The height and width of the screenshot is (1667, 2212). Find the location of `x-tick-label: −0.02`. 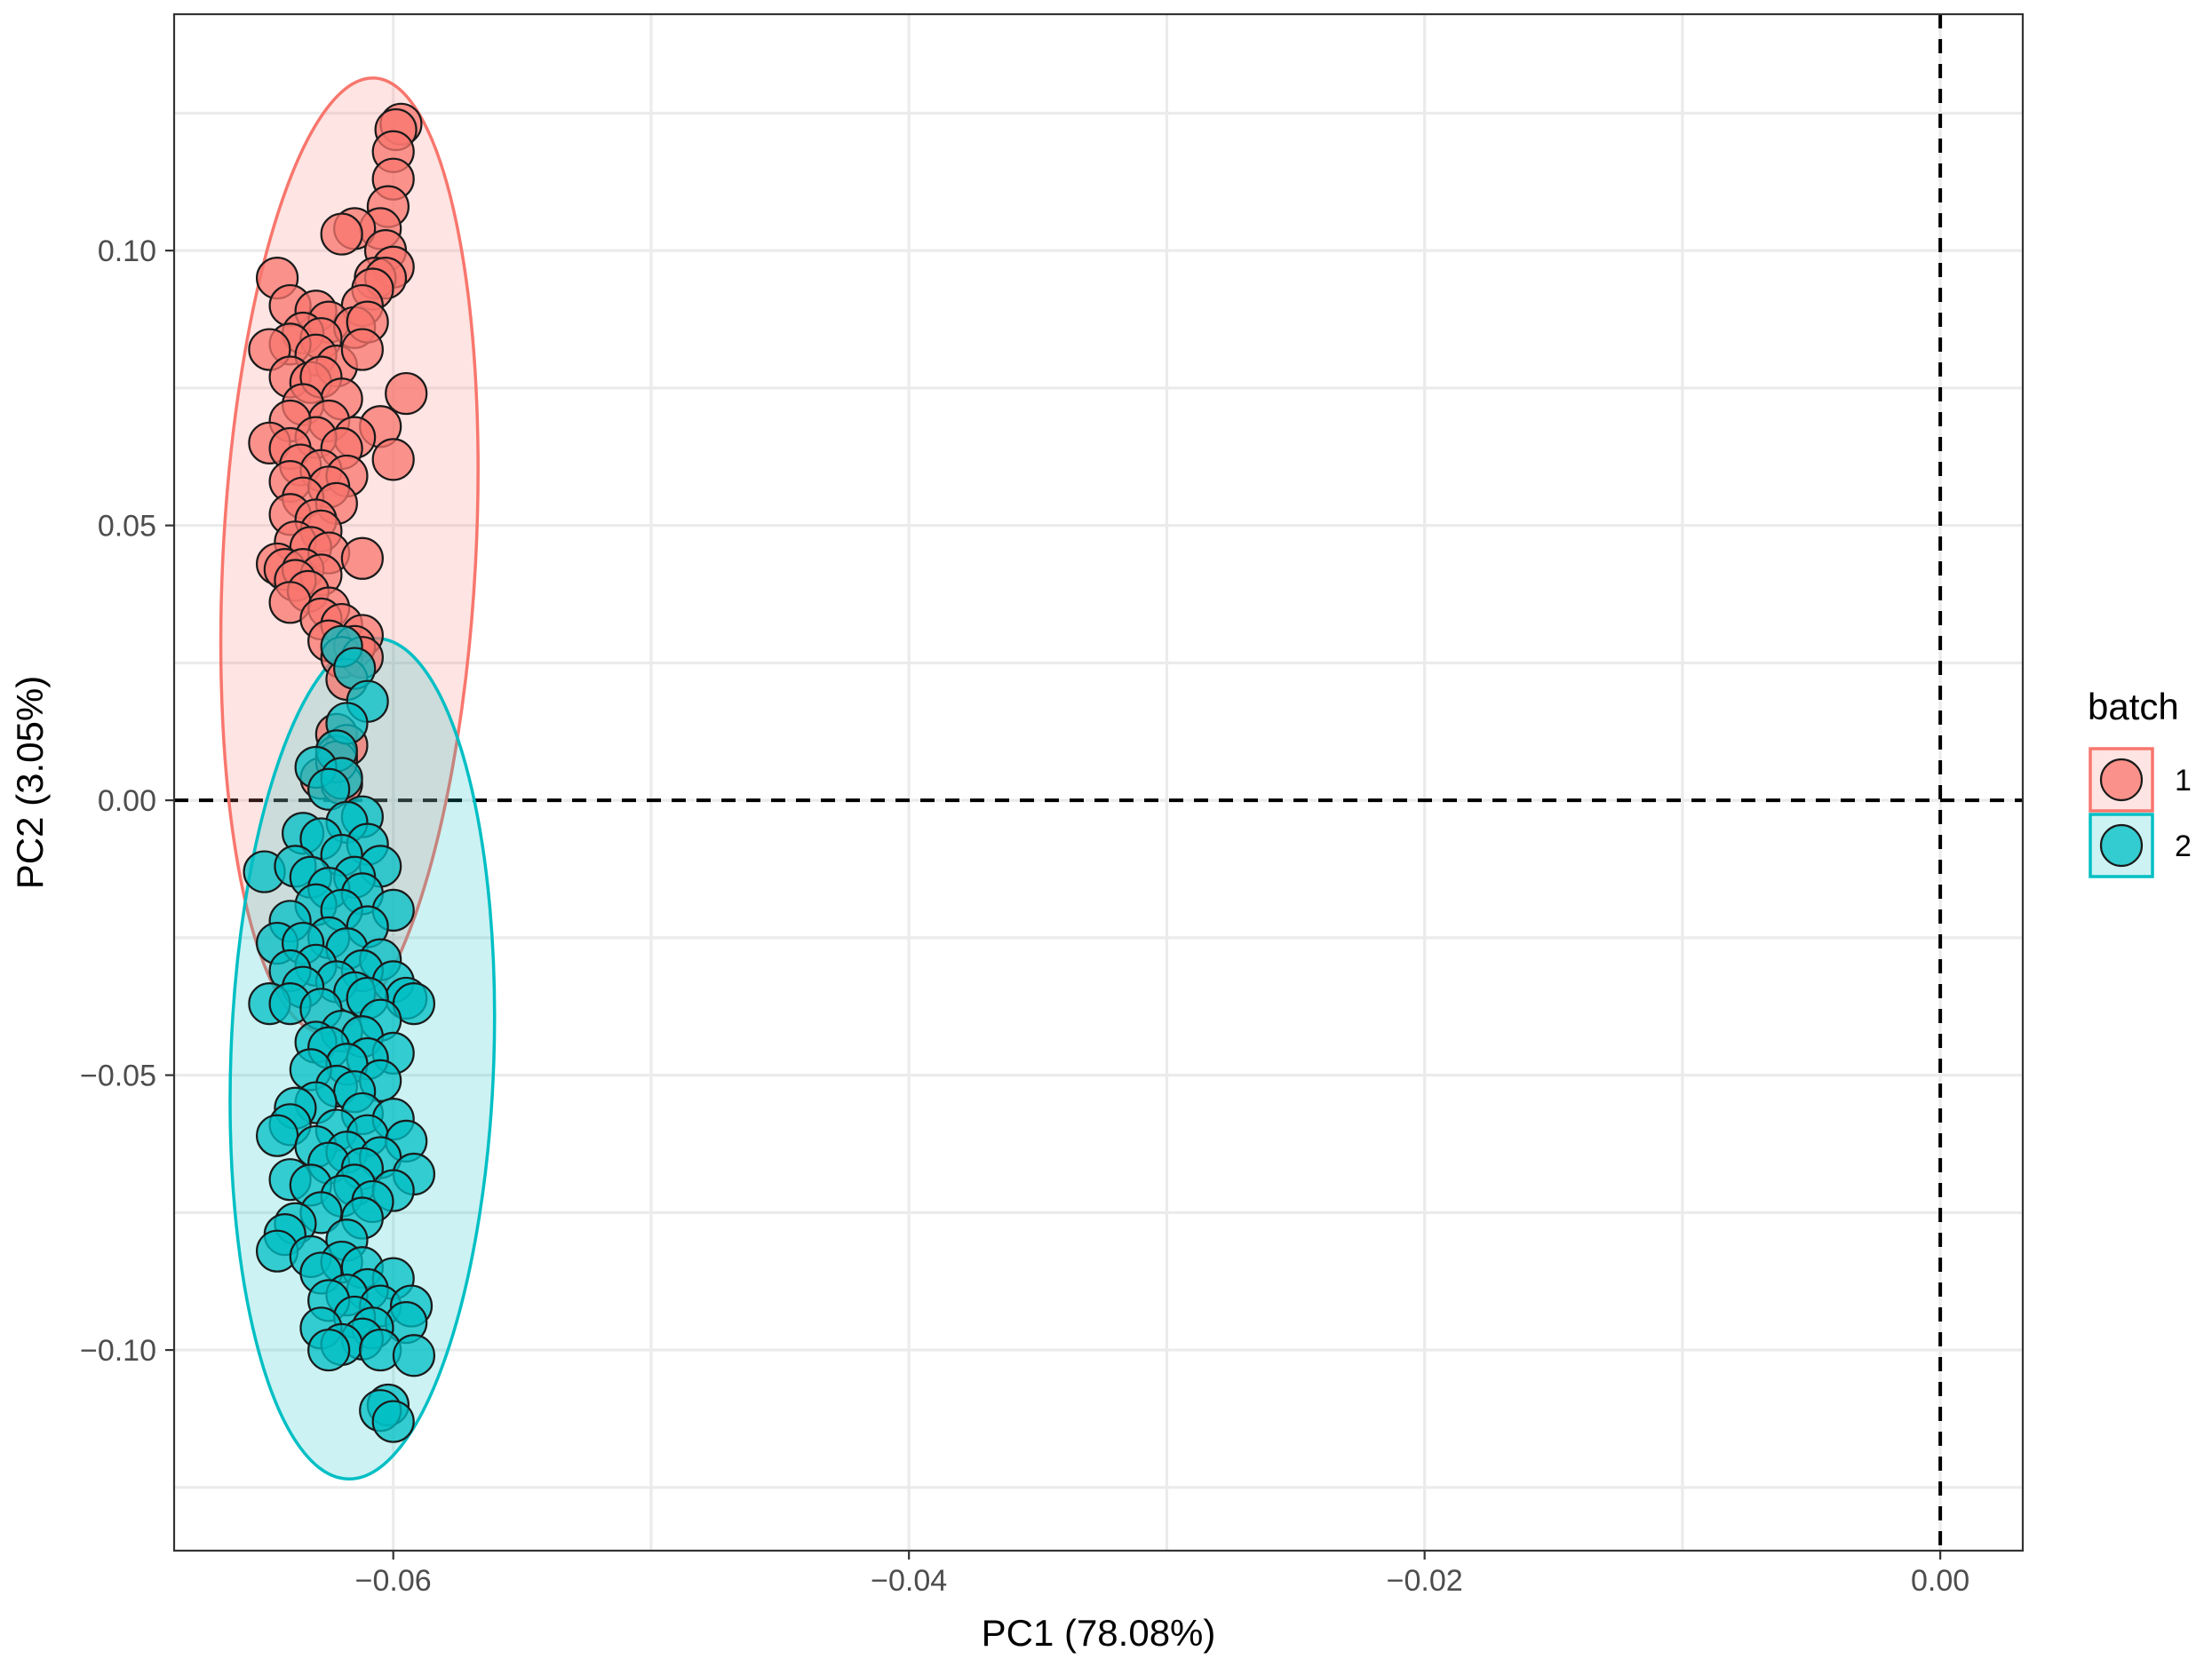

x-tick-label: −0.02 is located at coordinates (1425, 1581).